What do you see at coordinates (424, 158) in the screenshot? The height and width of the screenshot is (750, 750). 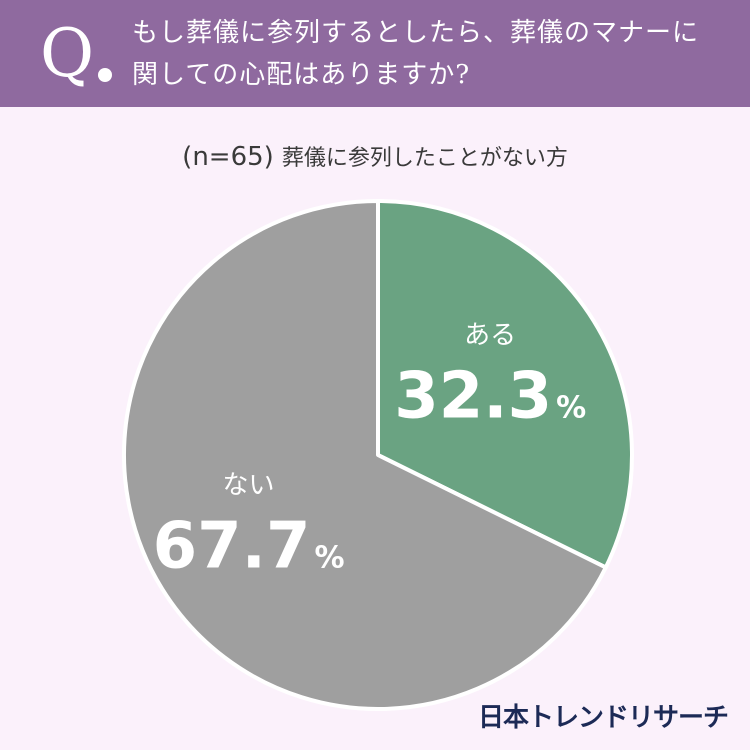 I see `respondent-group: 葬儀に参列したことがない方` at bounding box center [424, 158].